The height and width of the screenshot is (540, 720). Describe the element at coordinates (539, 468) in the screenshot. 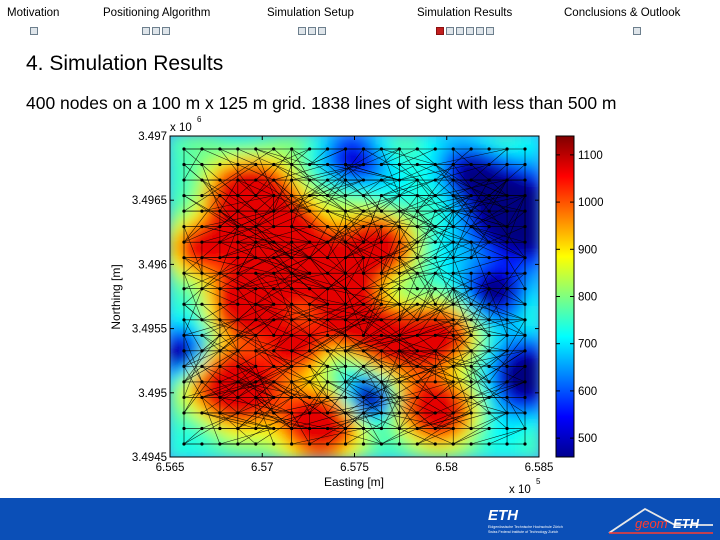

I see `x-tick-label: 6.585` at that location.